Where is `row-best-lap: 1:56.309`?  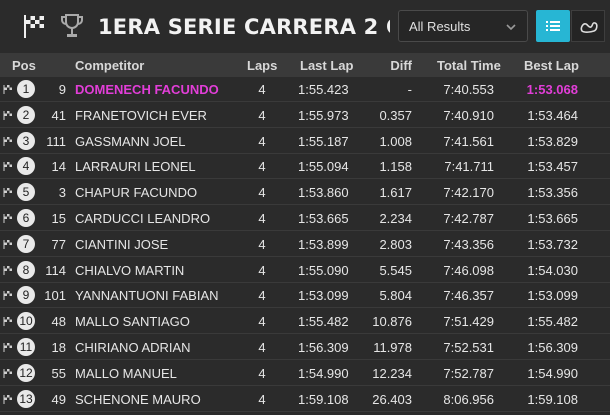 row-best-lap: 1:56.309 is located at coordinates (552, 347).